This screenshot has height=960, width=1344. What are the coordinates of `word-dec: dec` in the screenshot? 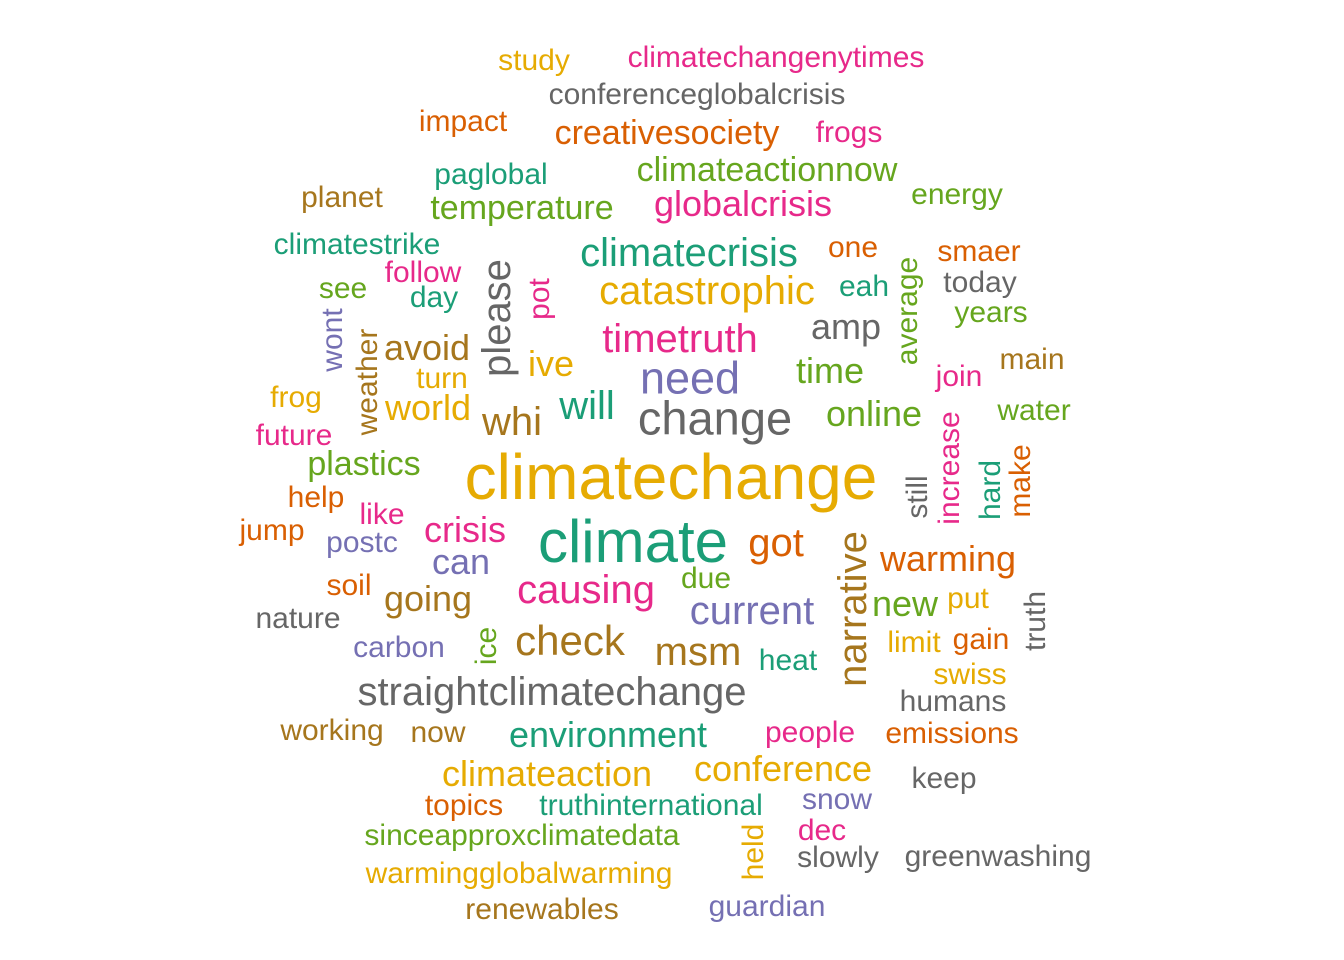 It's located at (822, 830).